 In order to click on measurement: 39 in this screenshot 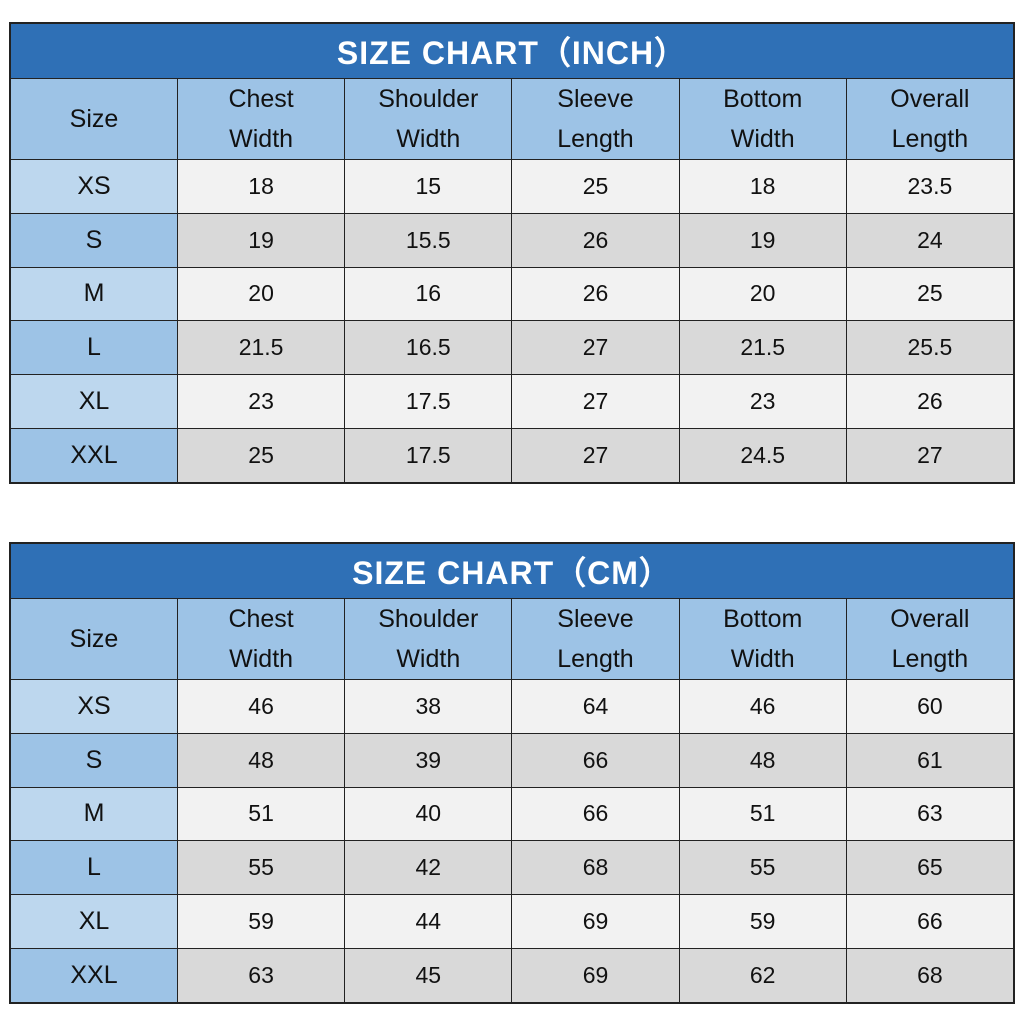, I will do `click(428, 760)`.